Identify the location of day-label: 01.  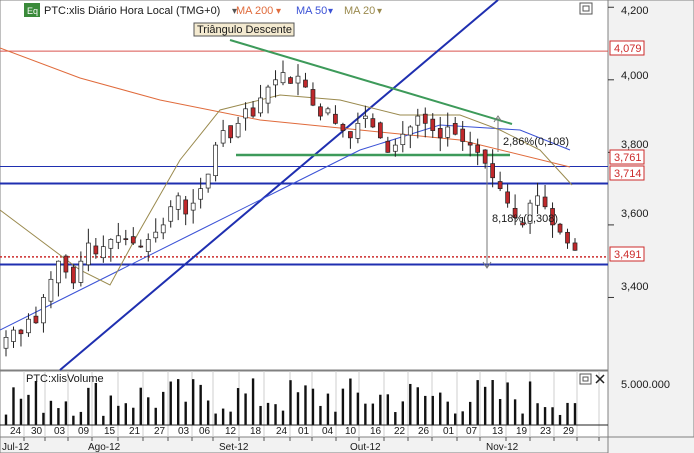
(449, 431).